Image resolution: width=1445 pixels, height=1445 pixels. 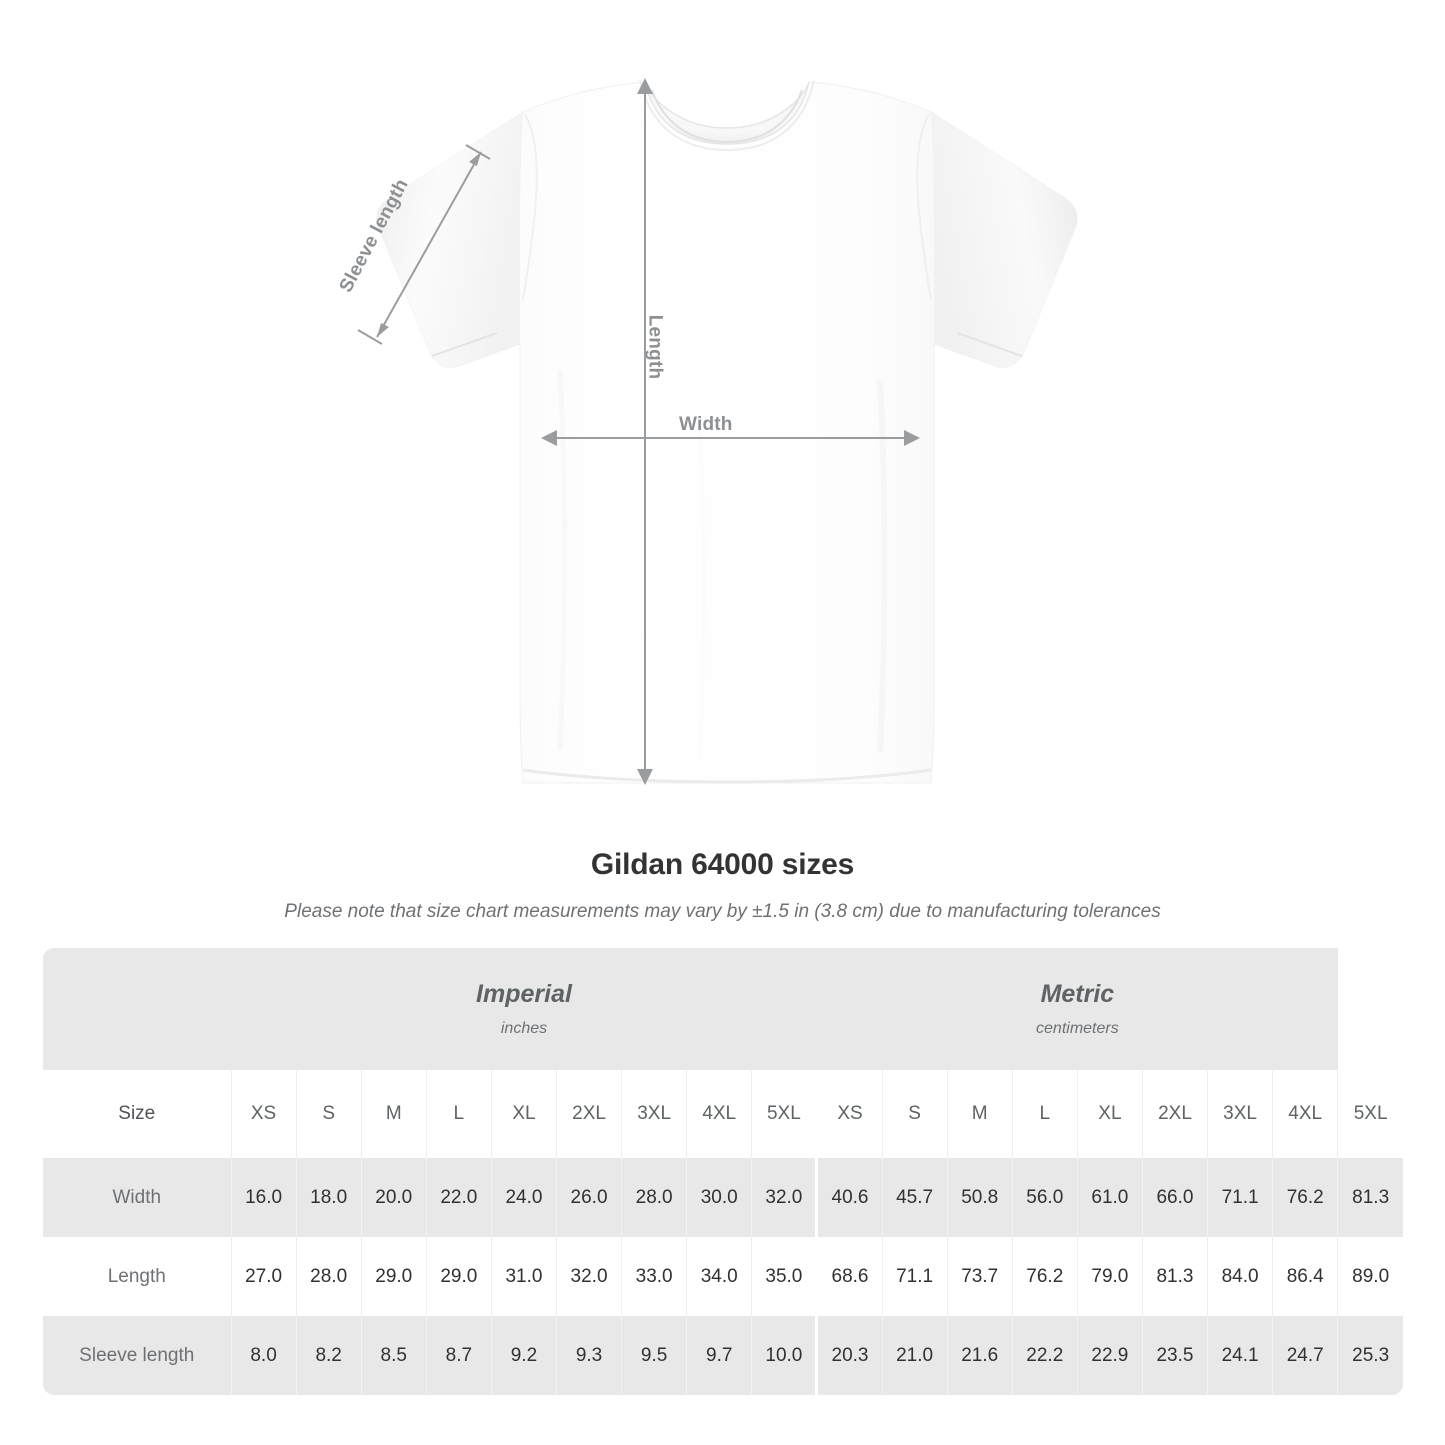 I want to click on cell-width-metric-xl: 61.0, so click(x=1109, y=1197).